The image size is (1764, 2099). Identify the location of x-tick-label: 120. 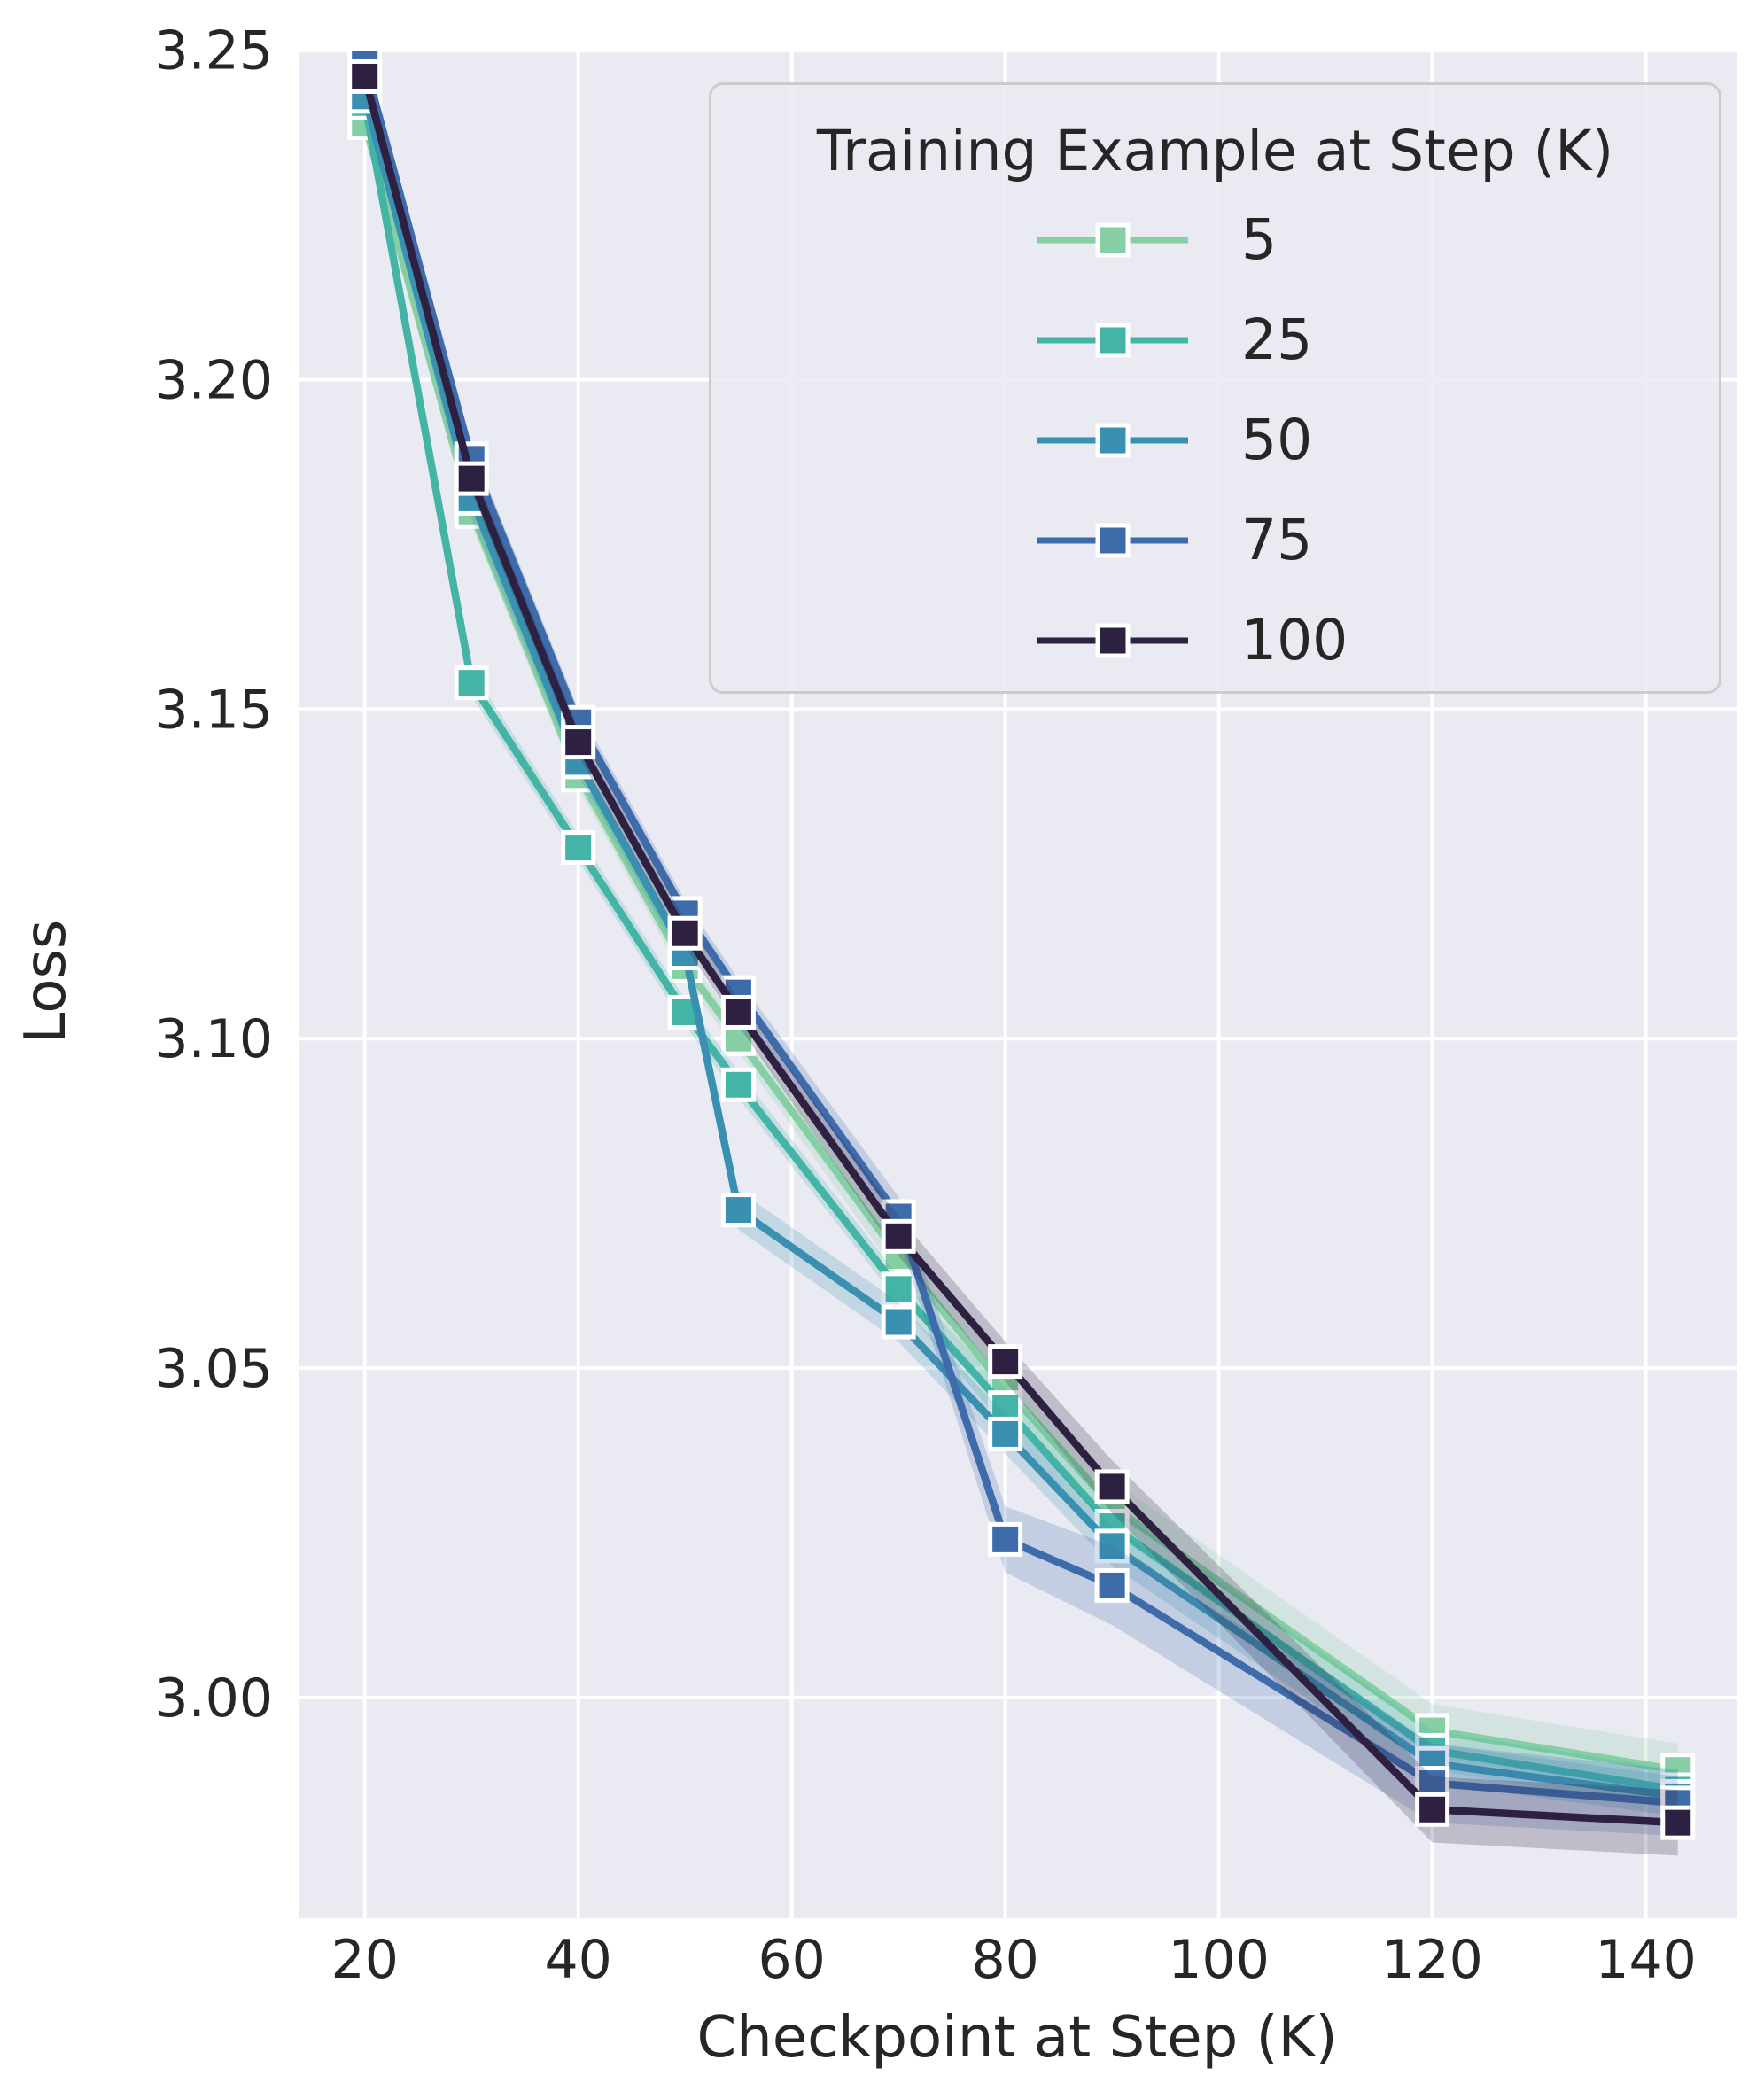
(1432, 1960).